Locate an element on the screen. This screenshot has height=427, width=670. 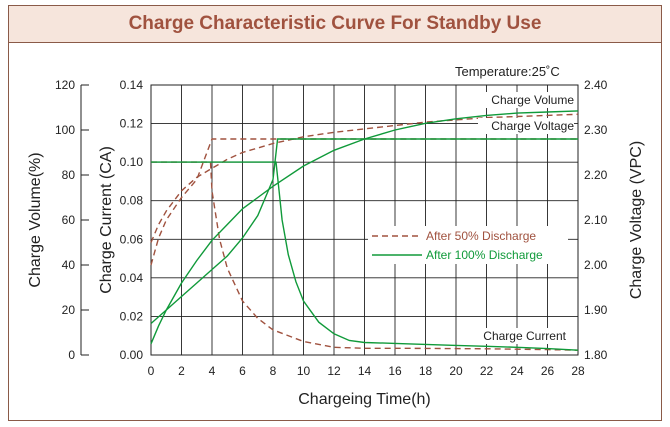
current-axis-label: Charge Current (CA) is located at coordinates (106, 220).